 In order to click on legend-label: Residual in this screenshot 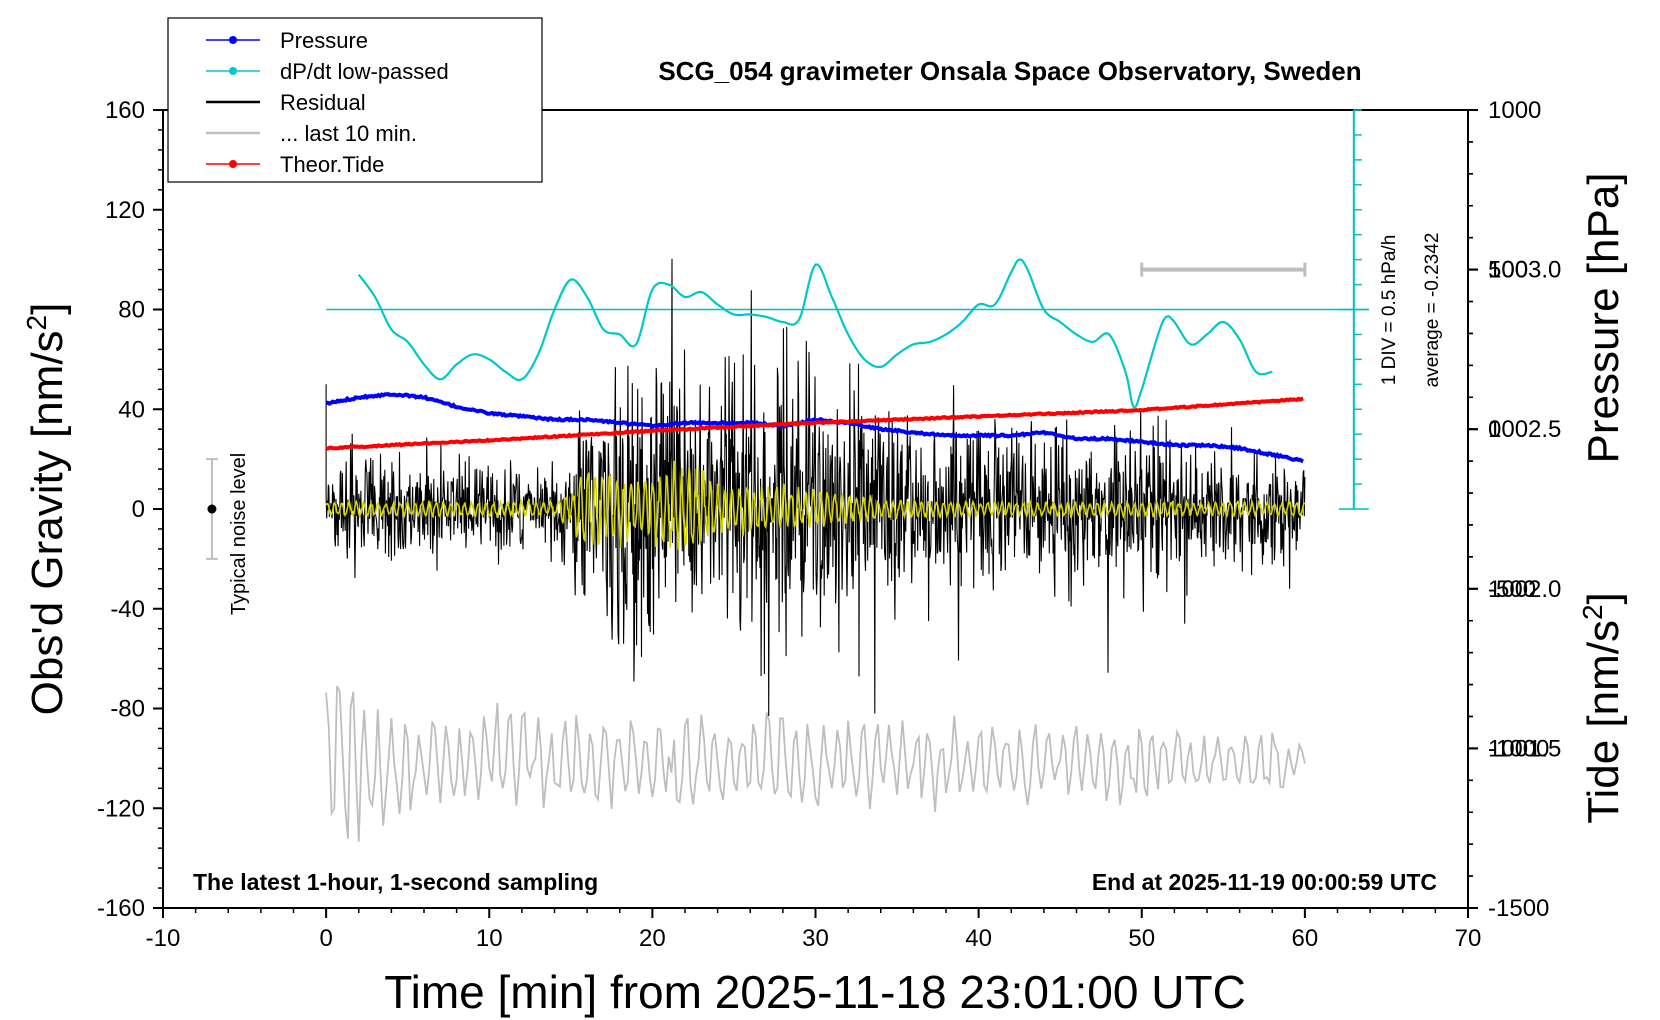, I will do `click(323, 102)`.